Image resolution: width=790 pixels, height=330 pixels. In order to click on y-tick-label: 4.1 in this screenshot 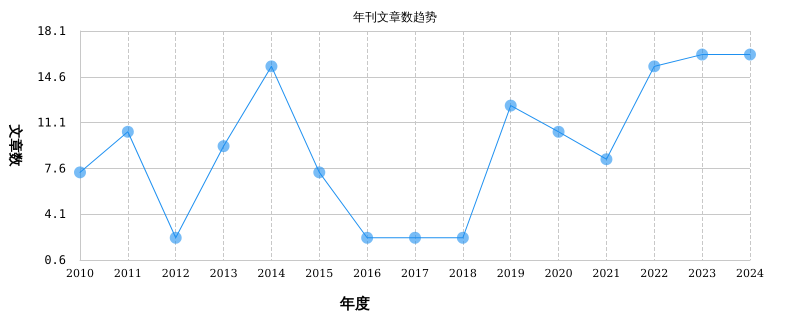, I will do `click(55, 214)`.